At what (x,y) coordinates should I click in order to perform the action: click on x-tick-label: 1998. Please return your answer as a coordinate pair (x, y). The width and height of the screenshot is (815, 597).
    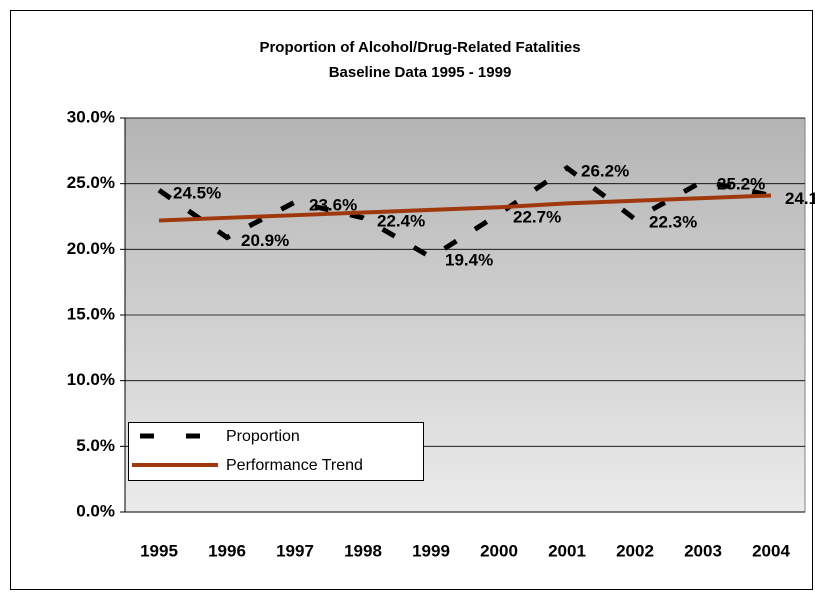
    Looking at the image, I should click on (363, 550).